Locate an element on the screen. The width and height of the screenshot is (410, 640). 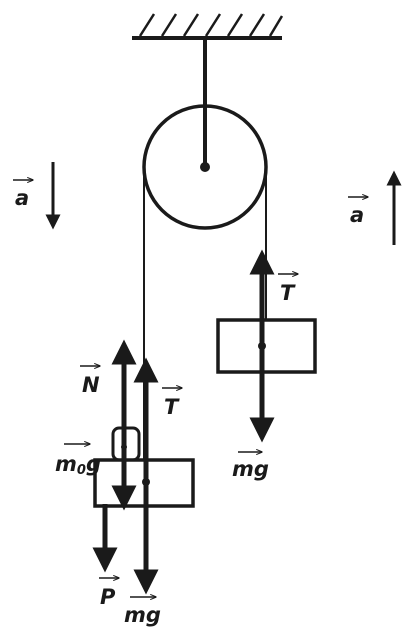
label-small-weight: m0g is located at coordinates (78, 461).